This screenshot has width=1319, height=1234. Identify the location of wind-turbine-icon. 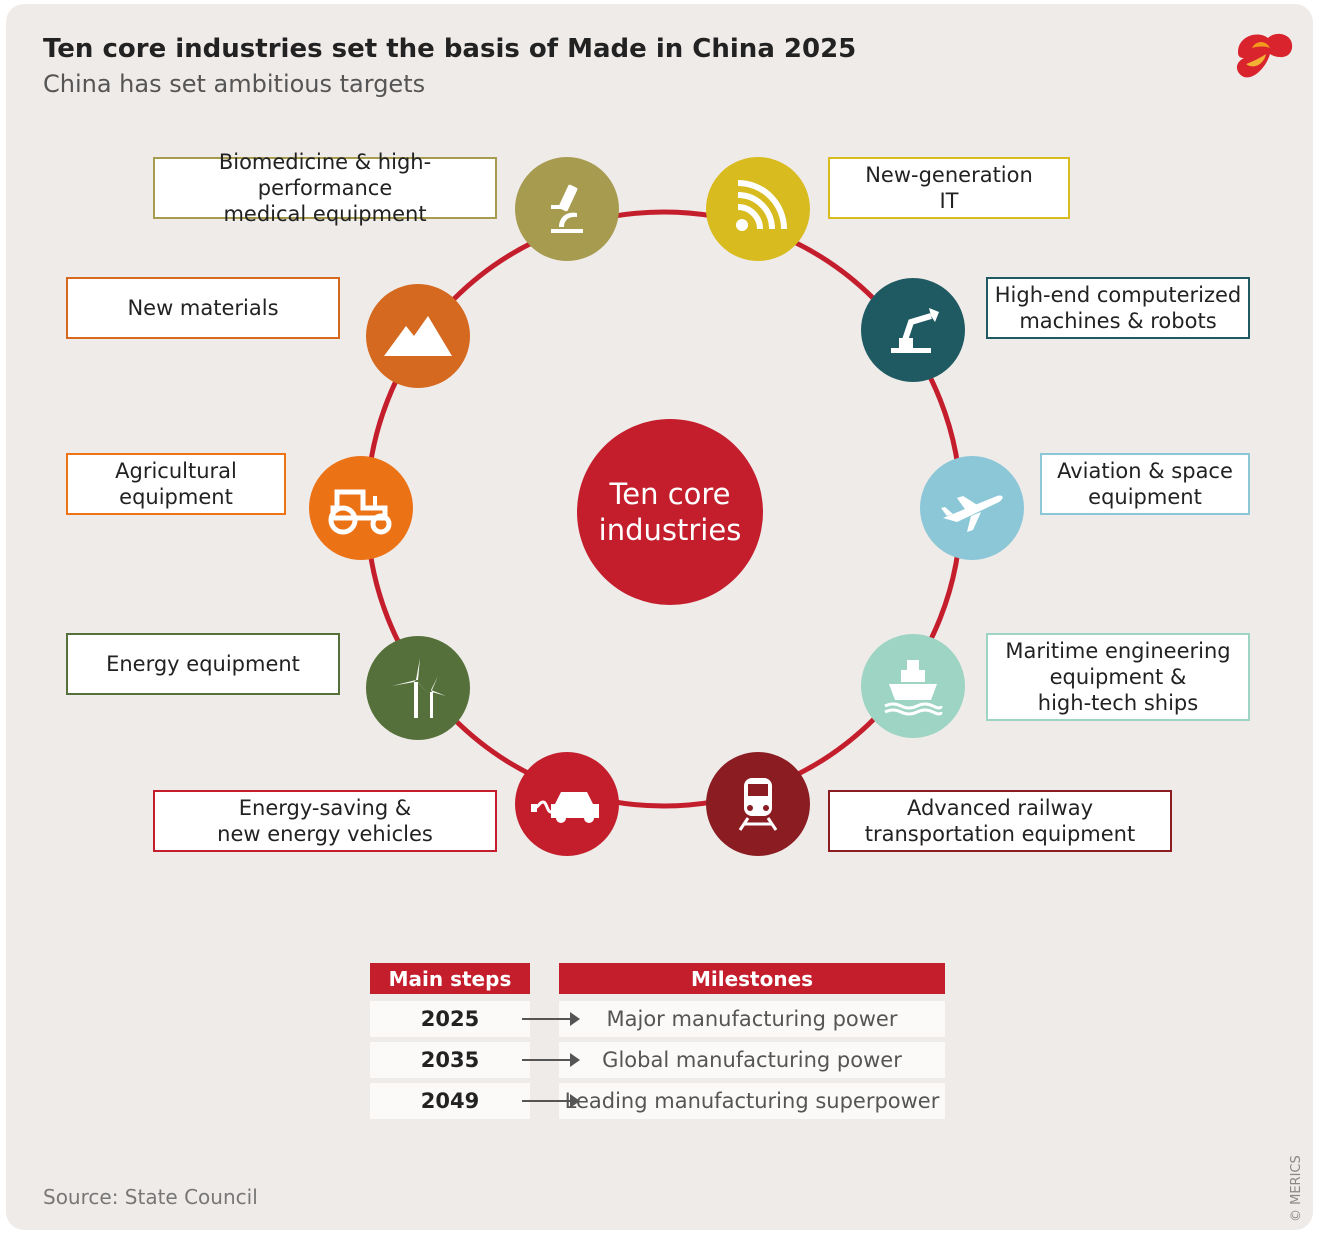
(419, 688).